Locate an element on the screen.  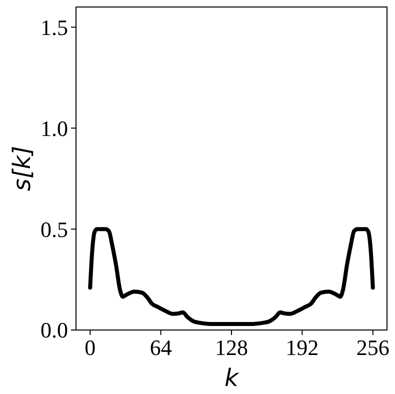
x-axis-title: k is located at coordinates (232, 378).